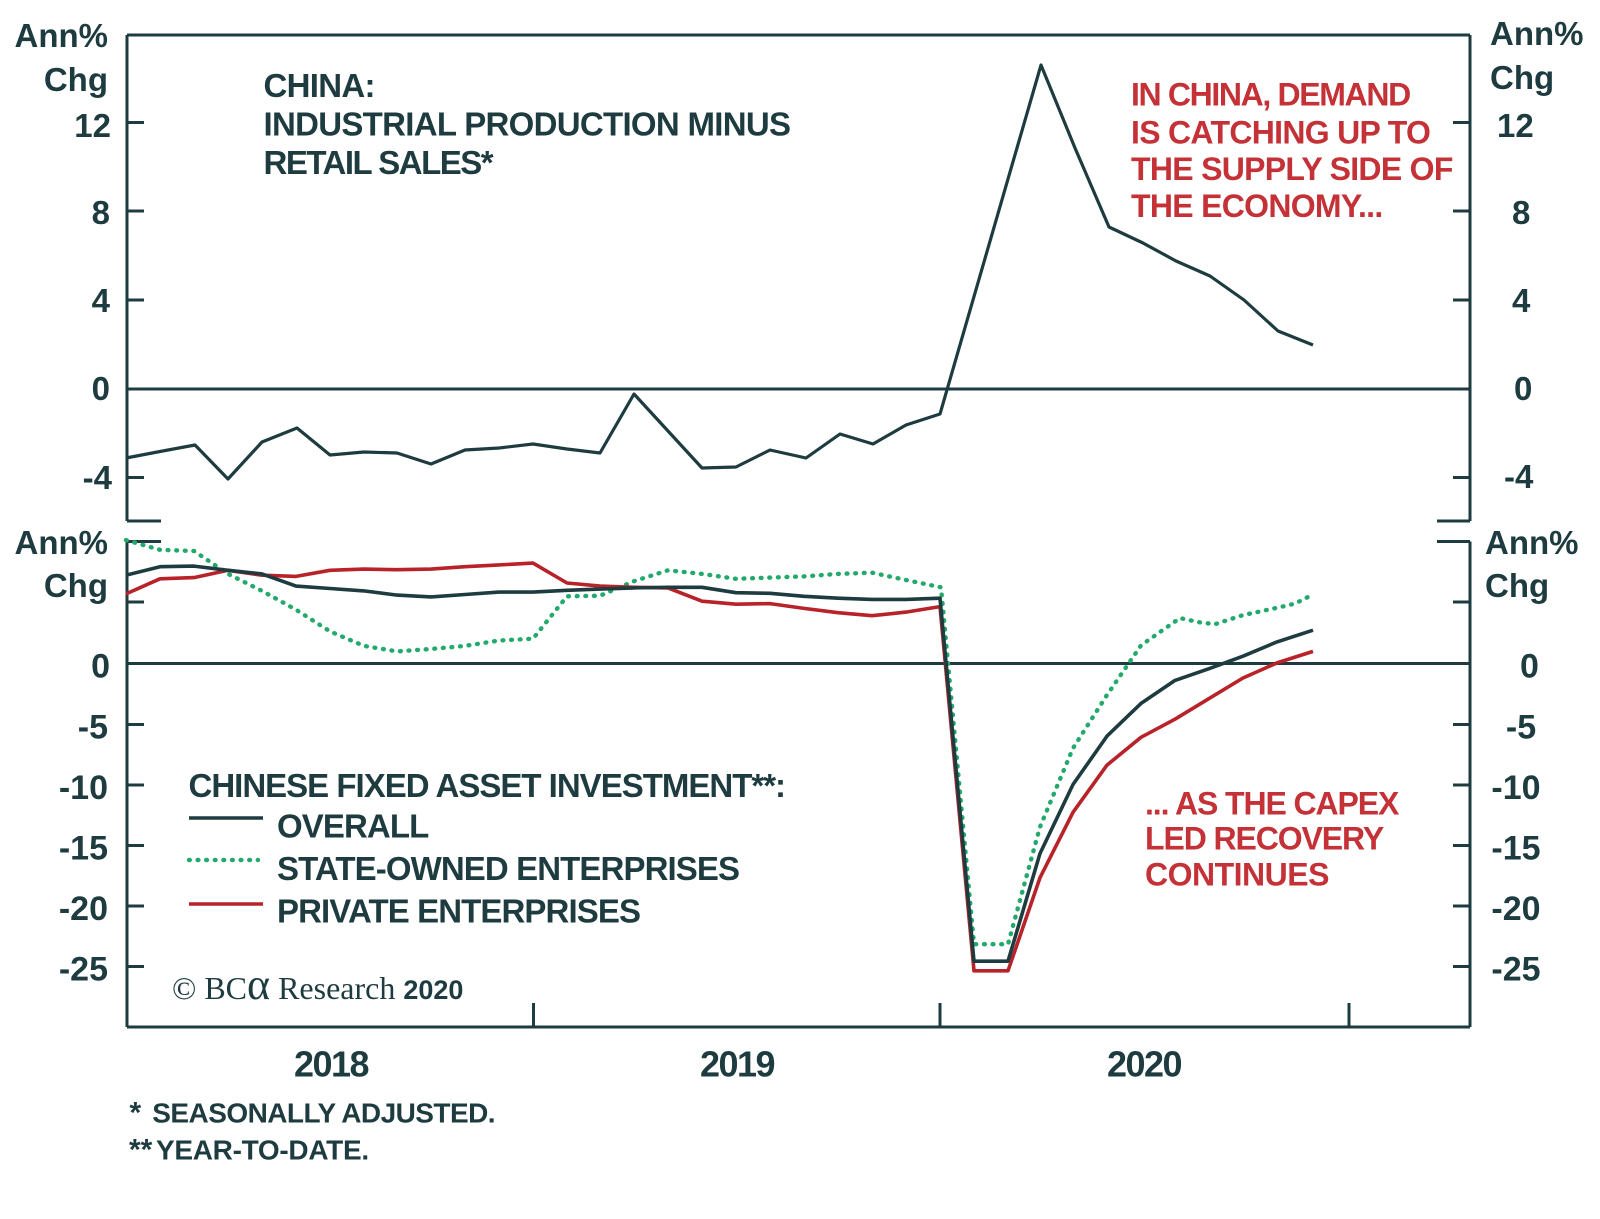 The image size is (1600, 1219). What do you see at coordinates (1237, 875) in the screenshot?
I see `svg-text: CONTINUES` at bounding box center [1237, 875].